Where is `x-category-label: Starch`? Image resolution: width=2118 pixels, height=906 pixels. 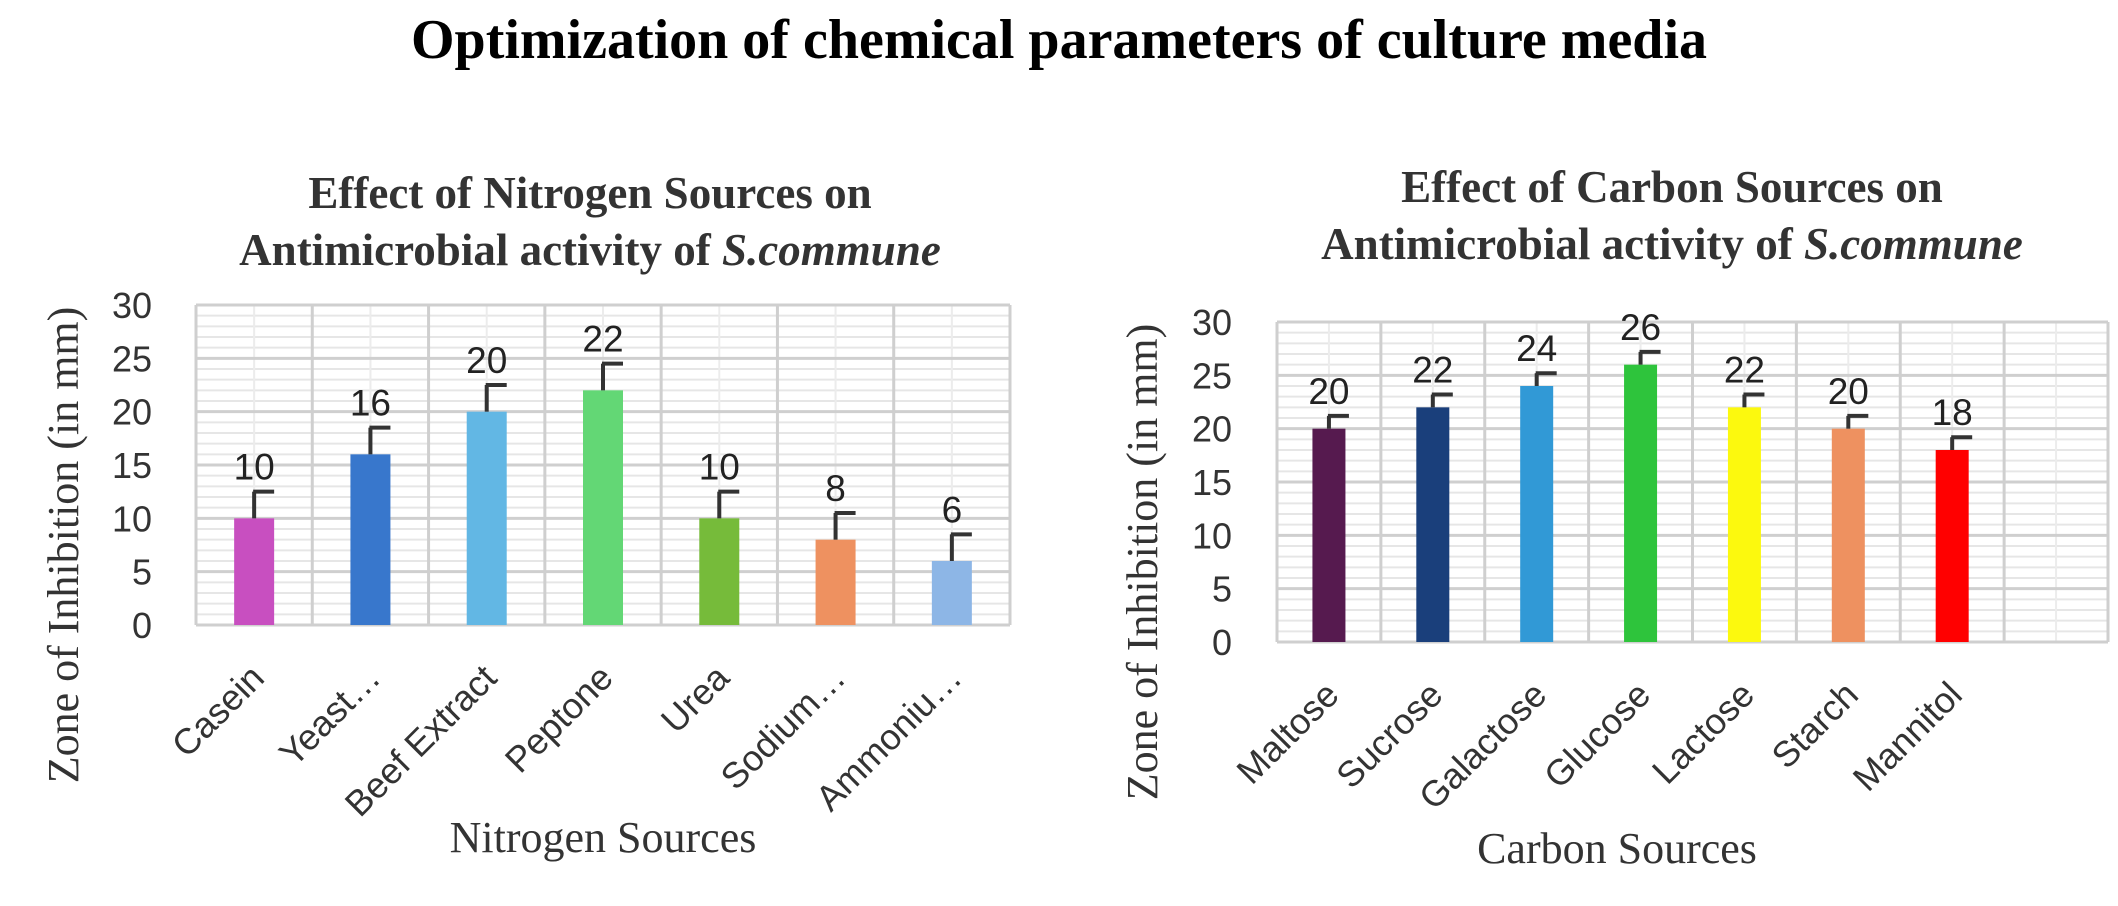 x-category-label: Starch is located at coordinates (1814, 725).